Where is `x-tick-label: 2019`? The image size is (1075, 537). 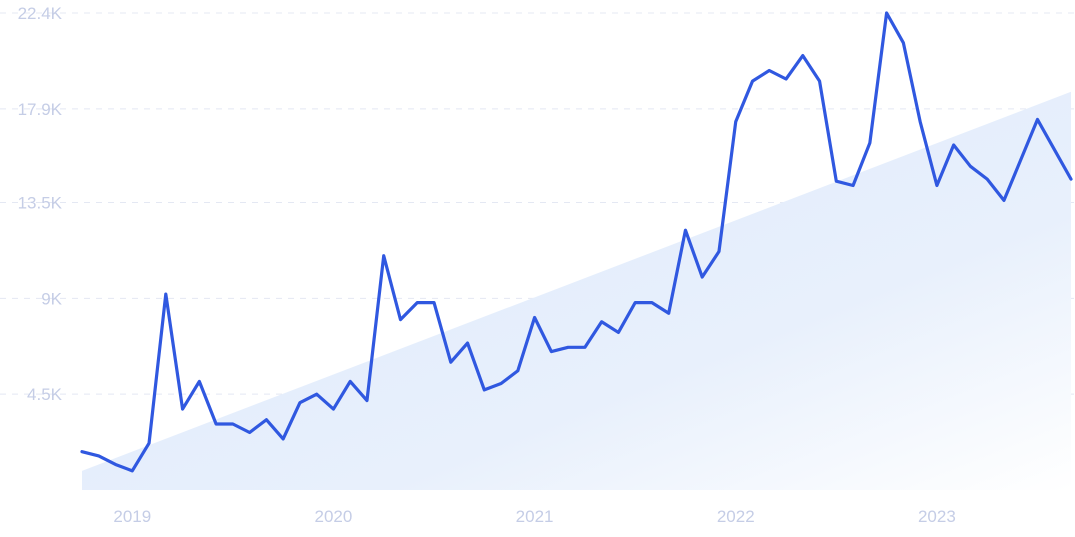
x-tick-label: 2019 is located at coordinates (132, 516).